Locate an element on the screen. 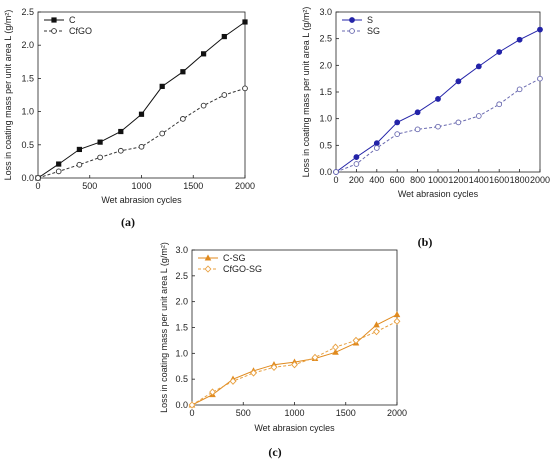  x-tick-label: 1400 is located at coordinates (479, 180).